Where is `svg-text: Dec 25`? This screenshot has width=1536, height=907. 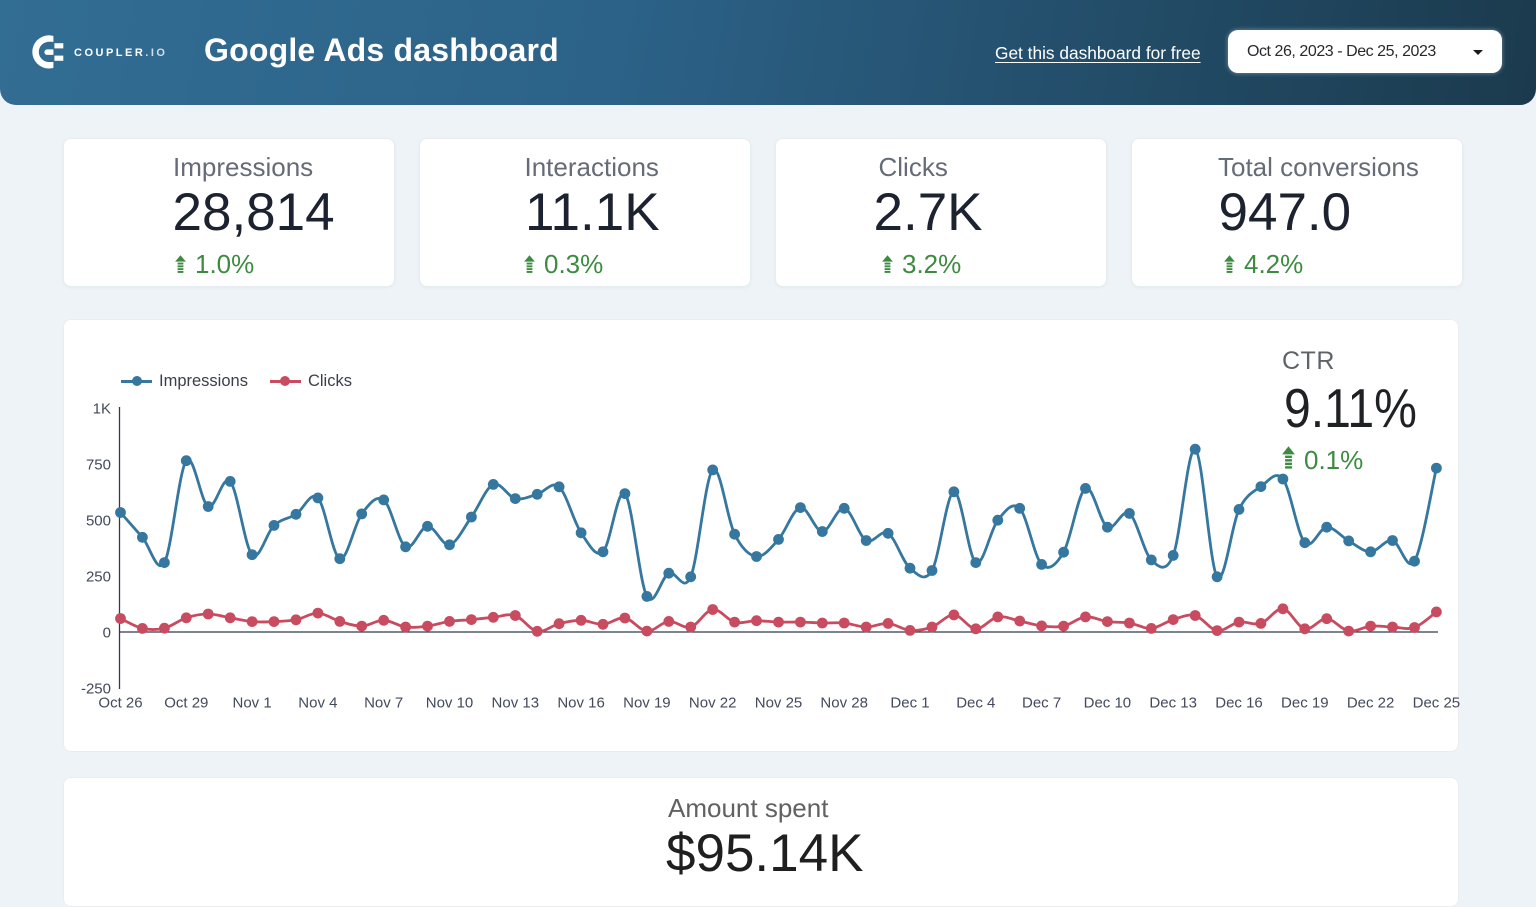
svg-text: Dec 25 is located at coordinates (1436, 703).